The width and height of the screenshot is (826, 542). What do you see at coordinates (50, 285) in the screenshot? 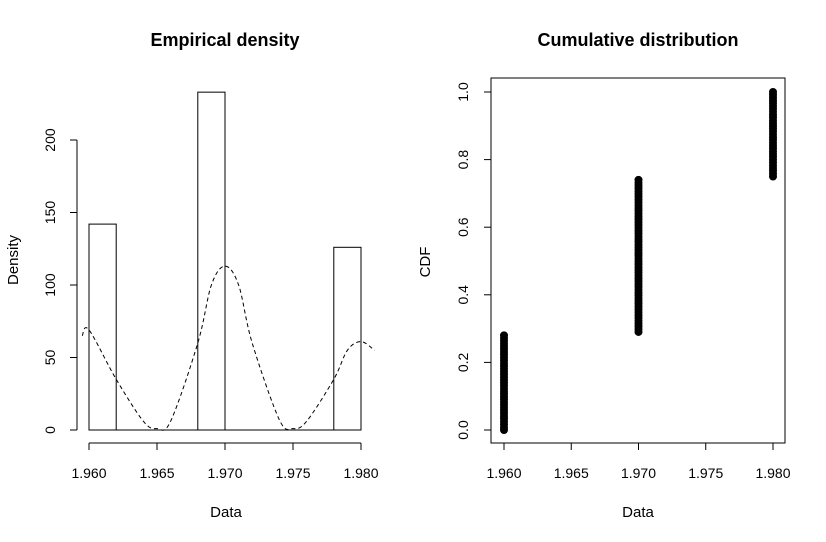
I see `density-y-tick-label: 100` at bounding box center [50, 285].